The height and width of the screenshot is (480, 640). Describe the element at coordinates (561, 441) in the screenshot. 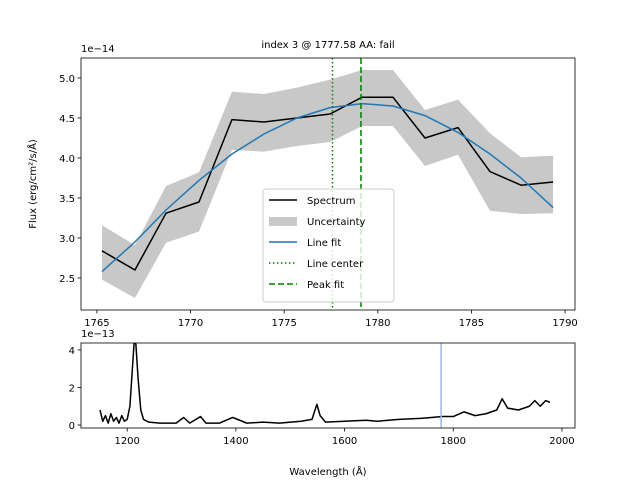

I see `x-tick-label: 2000` at that location.